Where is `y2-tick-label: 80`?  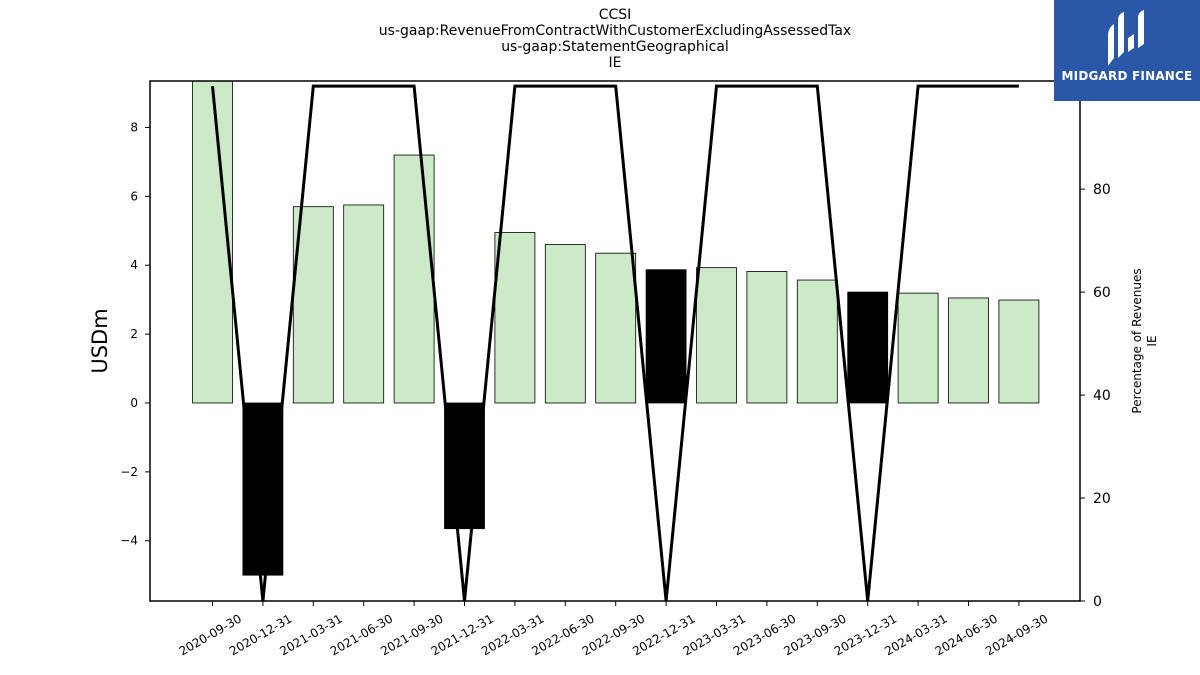
y2-tick-label: 80 is located at coordinates (1102, 190).